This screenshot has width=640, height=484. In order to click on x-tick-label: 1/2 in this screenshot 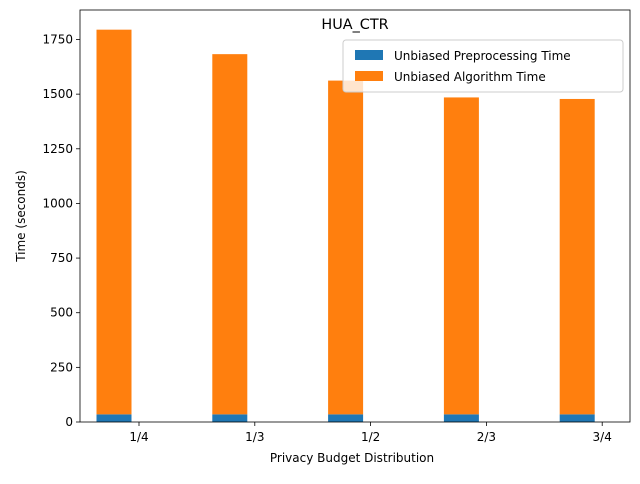, I will do `click(370, 437)`.